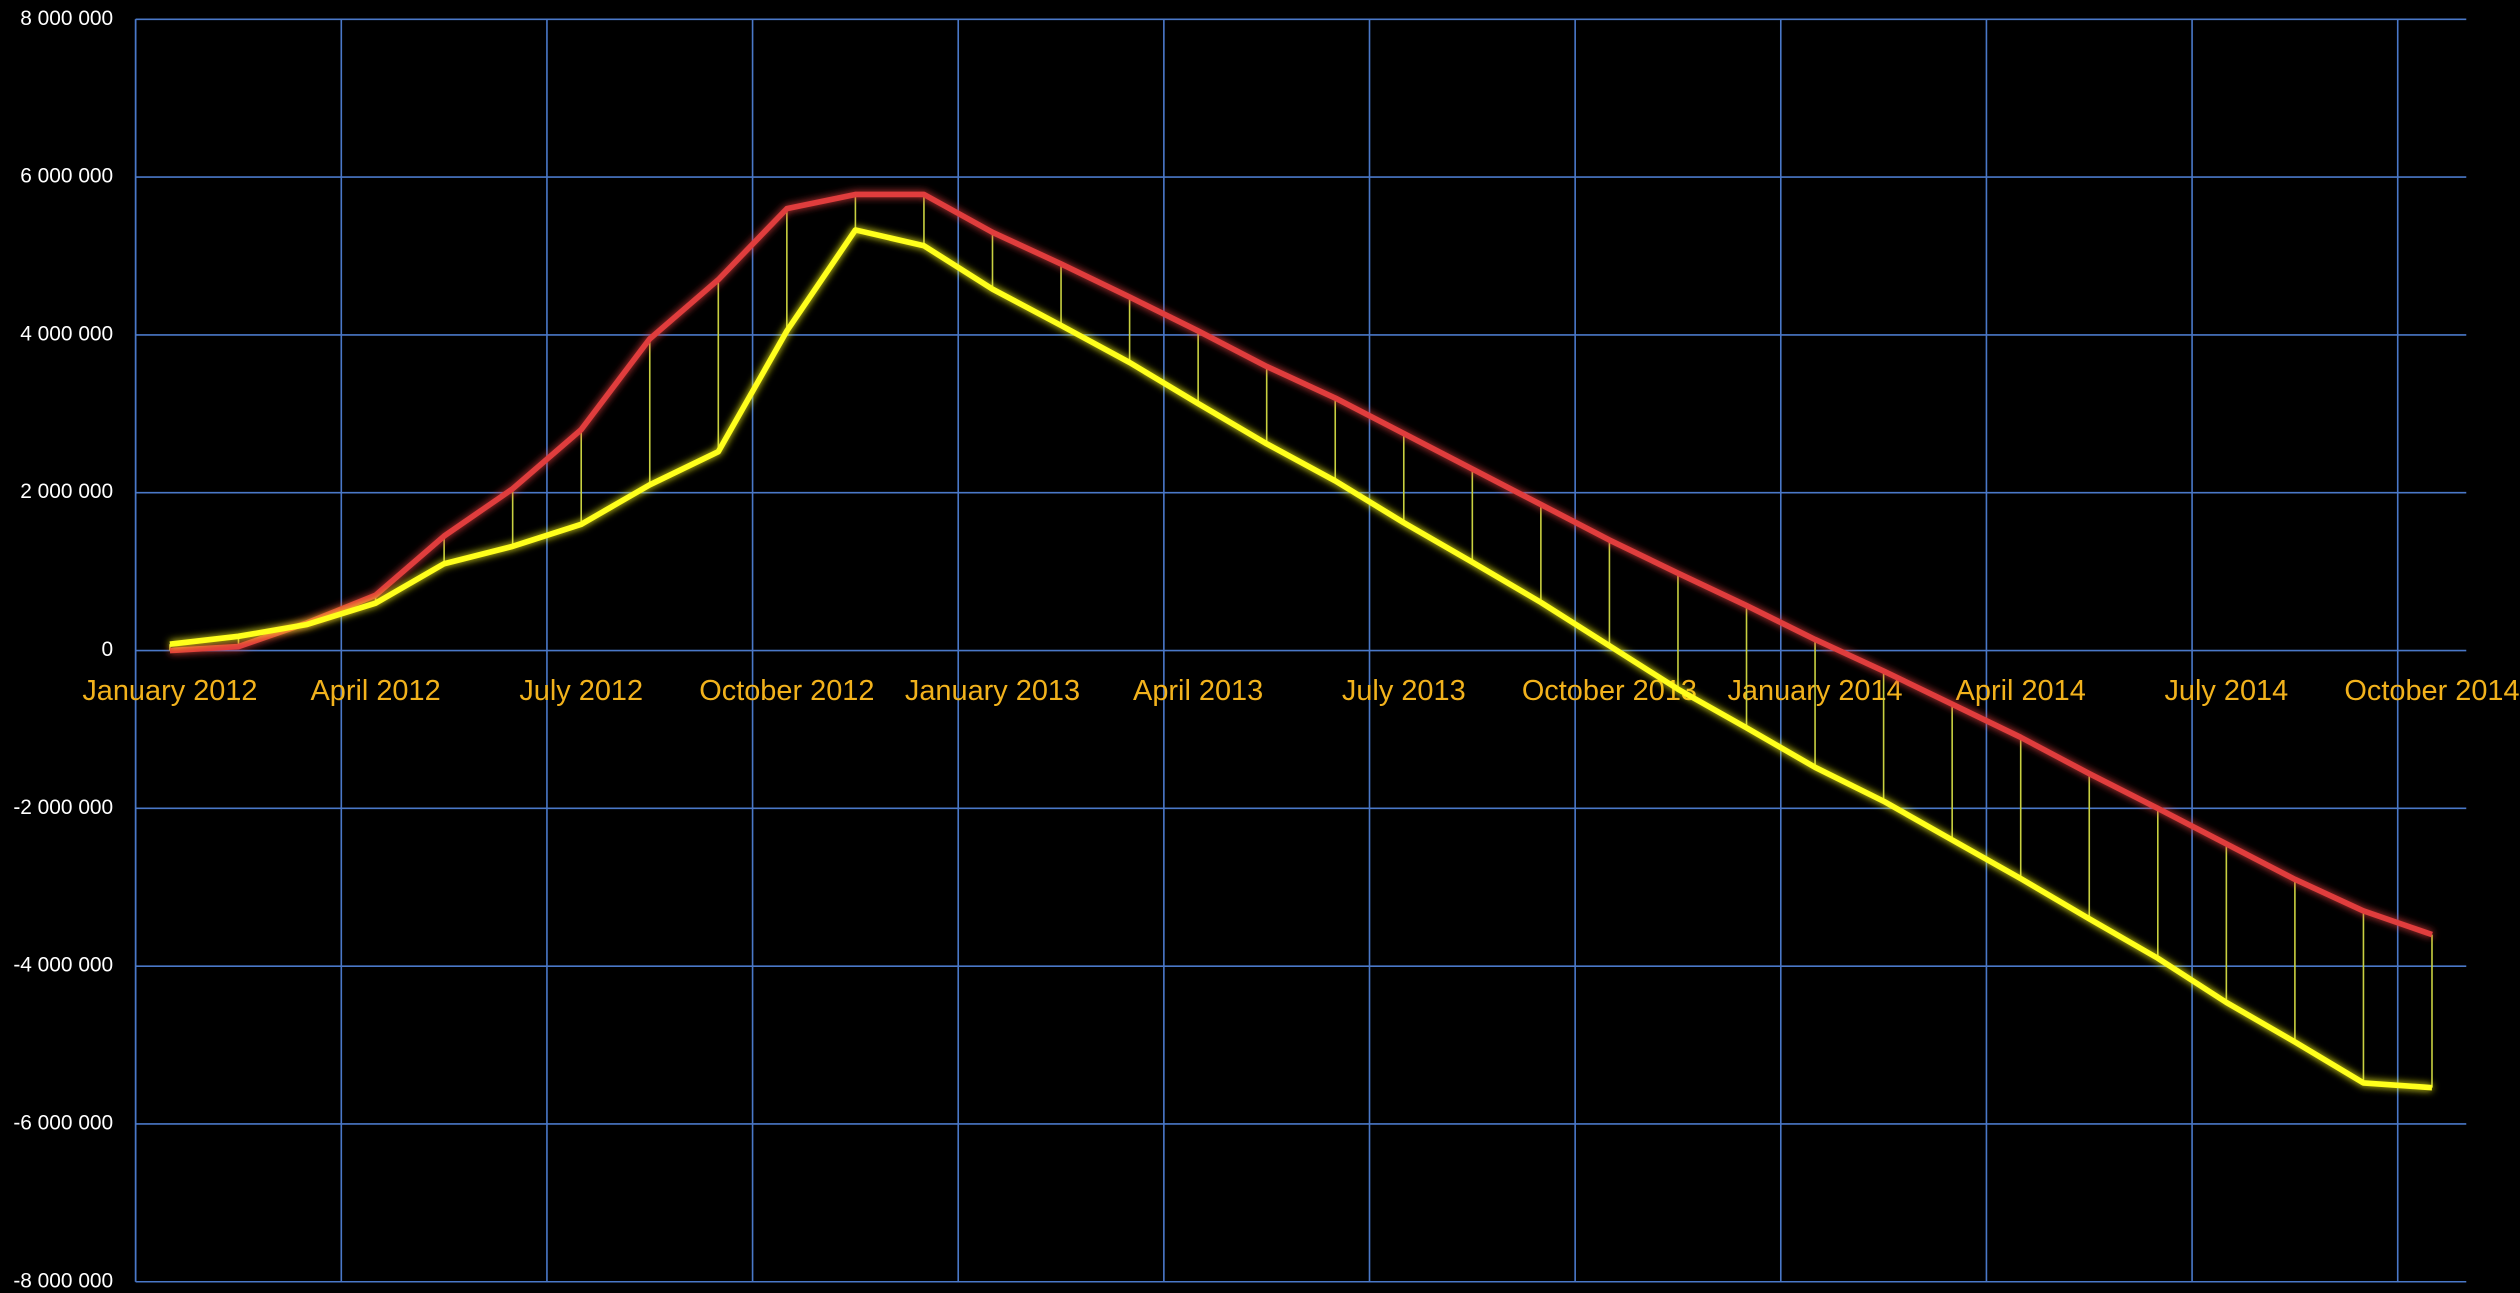  I want to click on x-tick-label: April 2012, so click(375, 691).